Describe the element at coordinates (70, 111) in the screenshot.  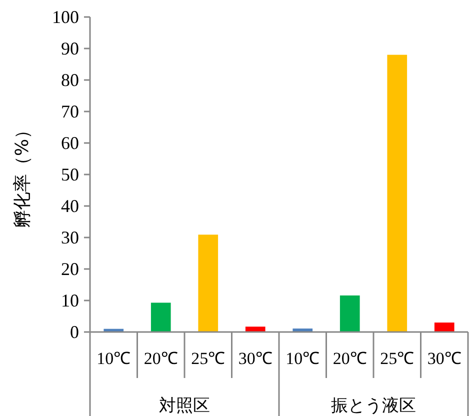
I see `y-tick-label: 70` at that location.